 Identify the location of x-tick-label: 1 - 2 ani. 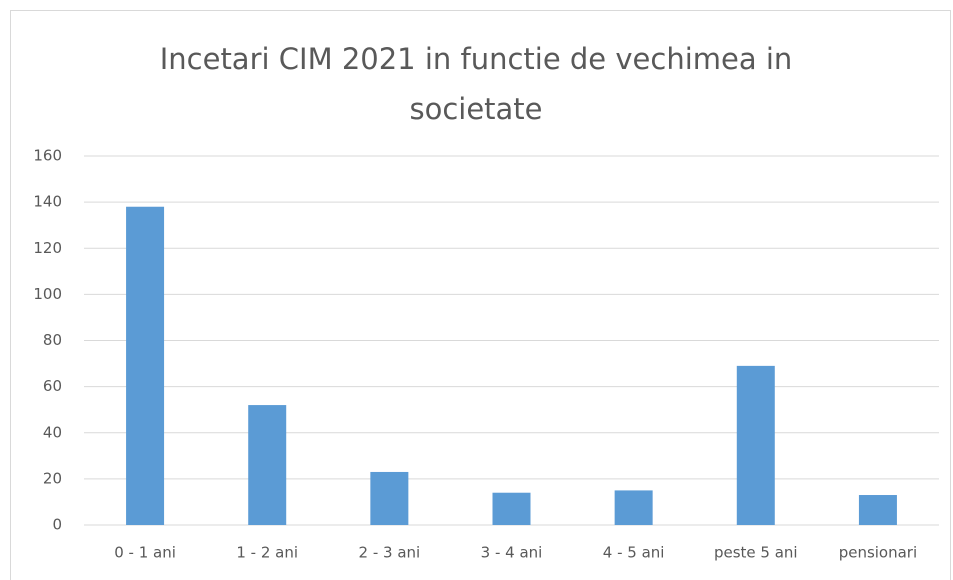
(267, 553).